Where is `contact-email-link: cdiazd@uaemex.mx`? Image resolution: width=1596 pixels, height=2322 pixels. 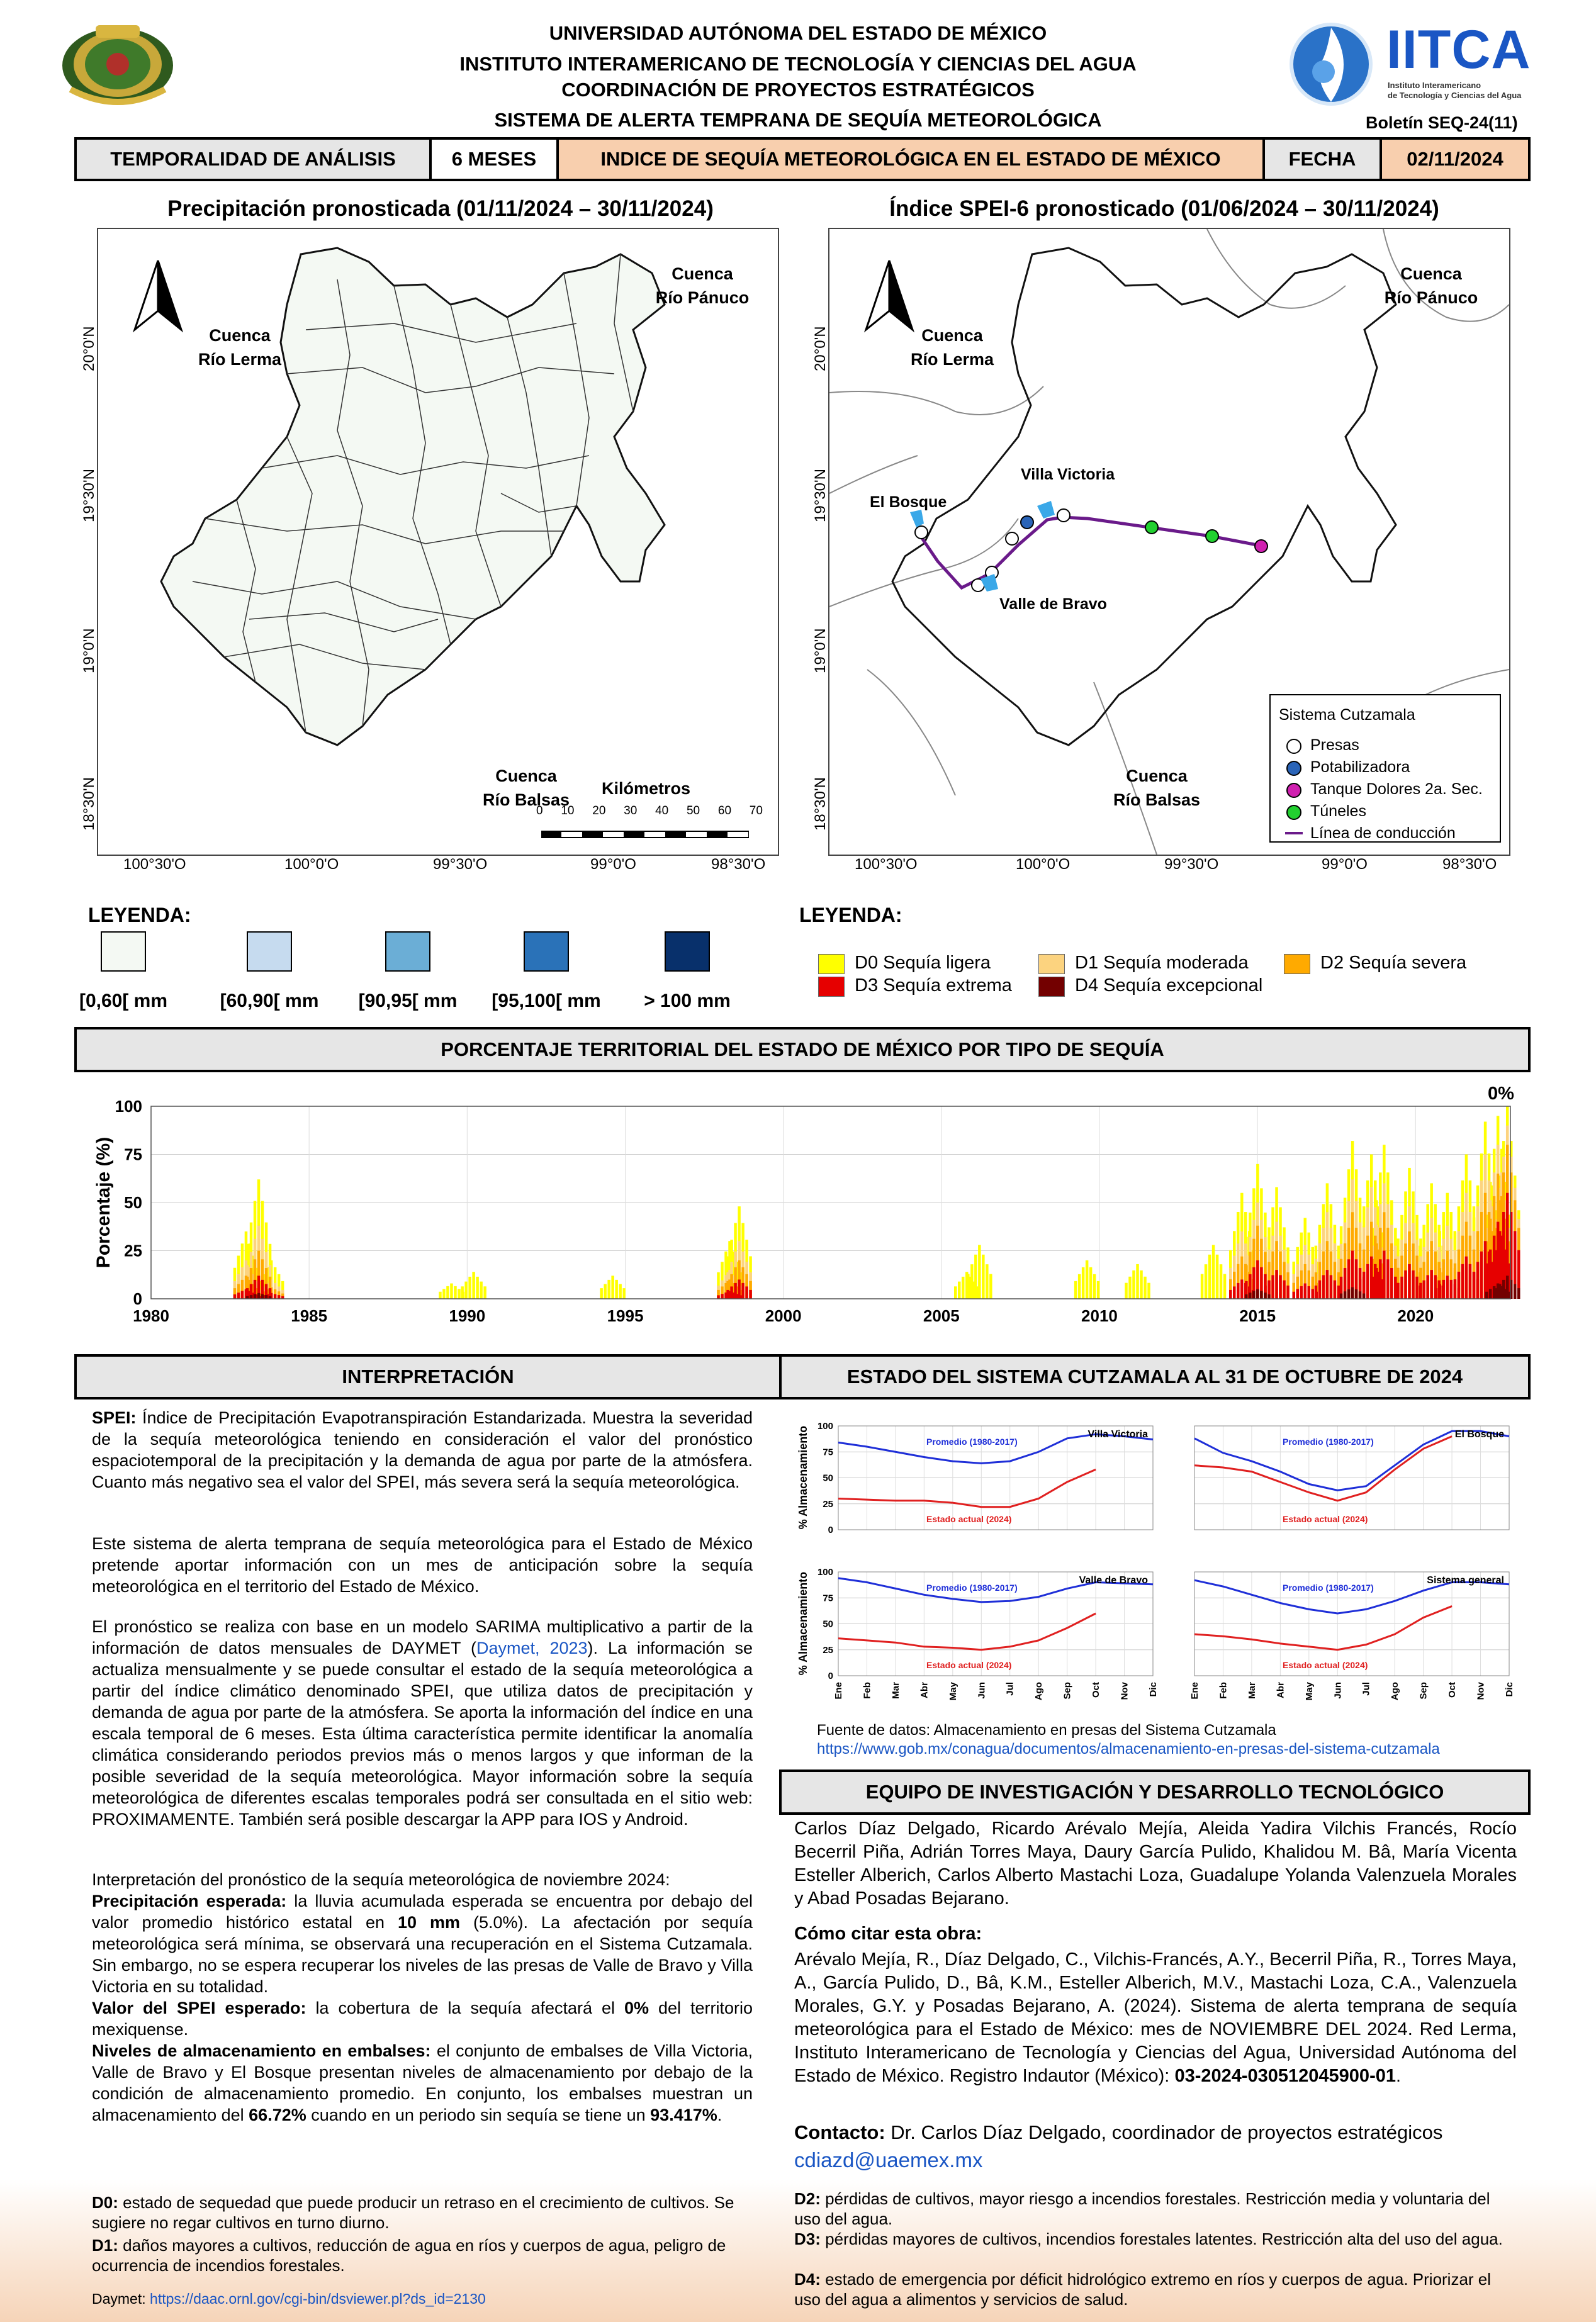
contact-email-link: cdiazd@uaemex.mx is located at coordinates (888, 2160).